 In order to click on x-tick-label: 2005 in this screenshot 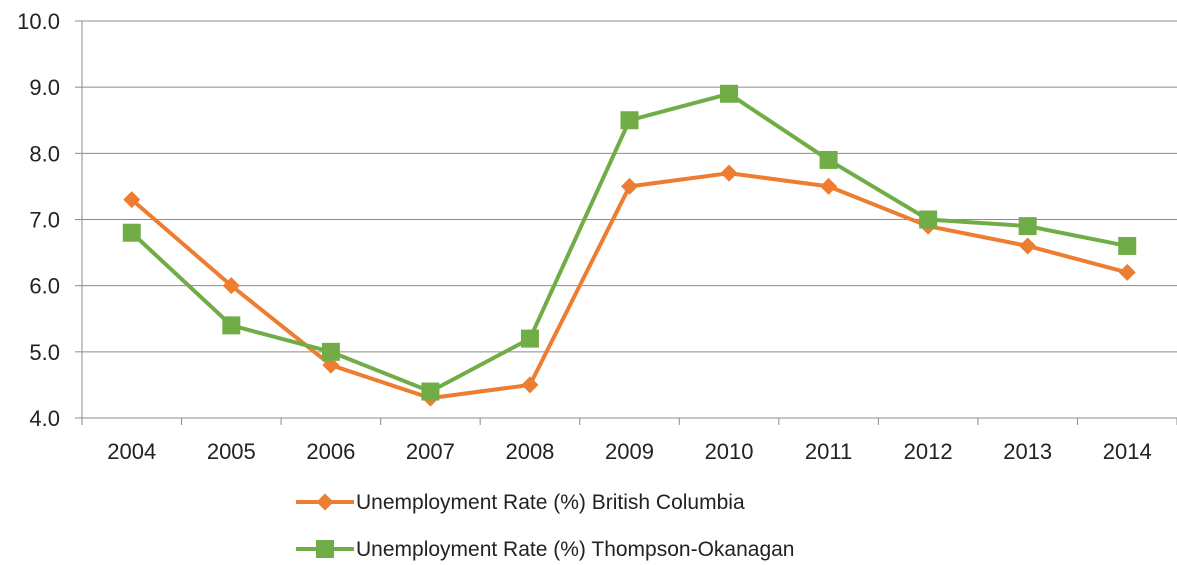, I will do `click(231, 451)`.